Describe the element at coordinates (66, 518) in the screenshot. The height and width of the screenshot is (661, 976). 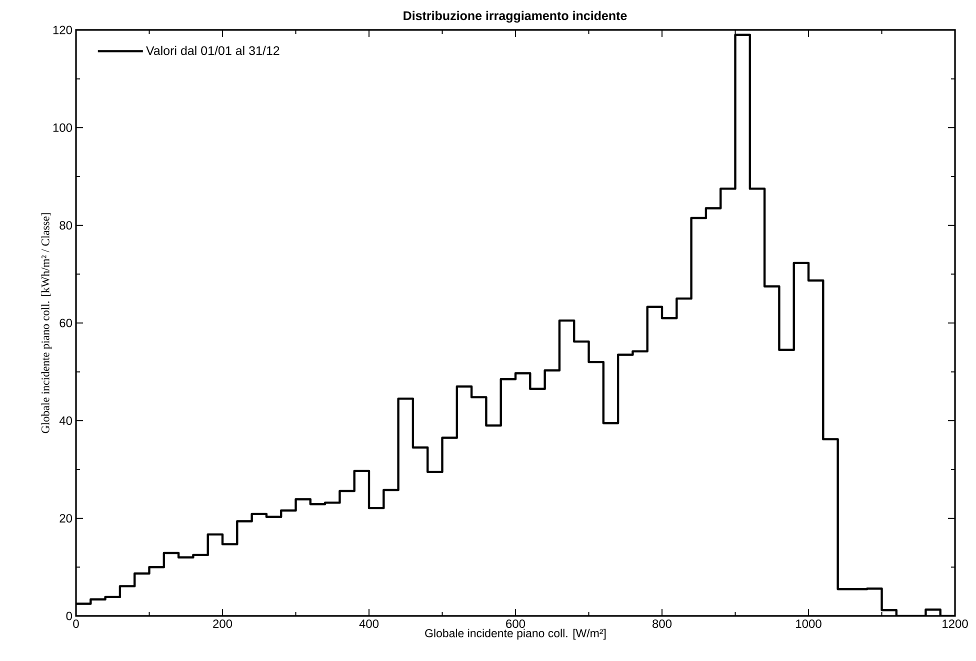
I see `y-tick-label: 20` at that location.